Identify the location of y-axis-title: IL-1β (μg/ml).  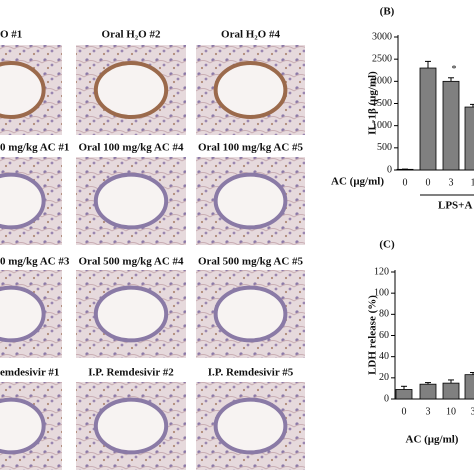
(373, 103).